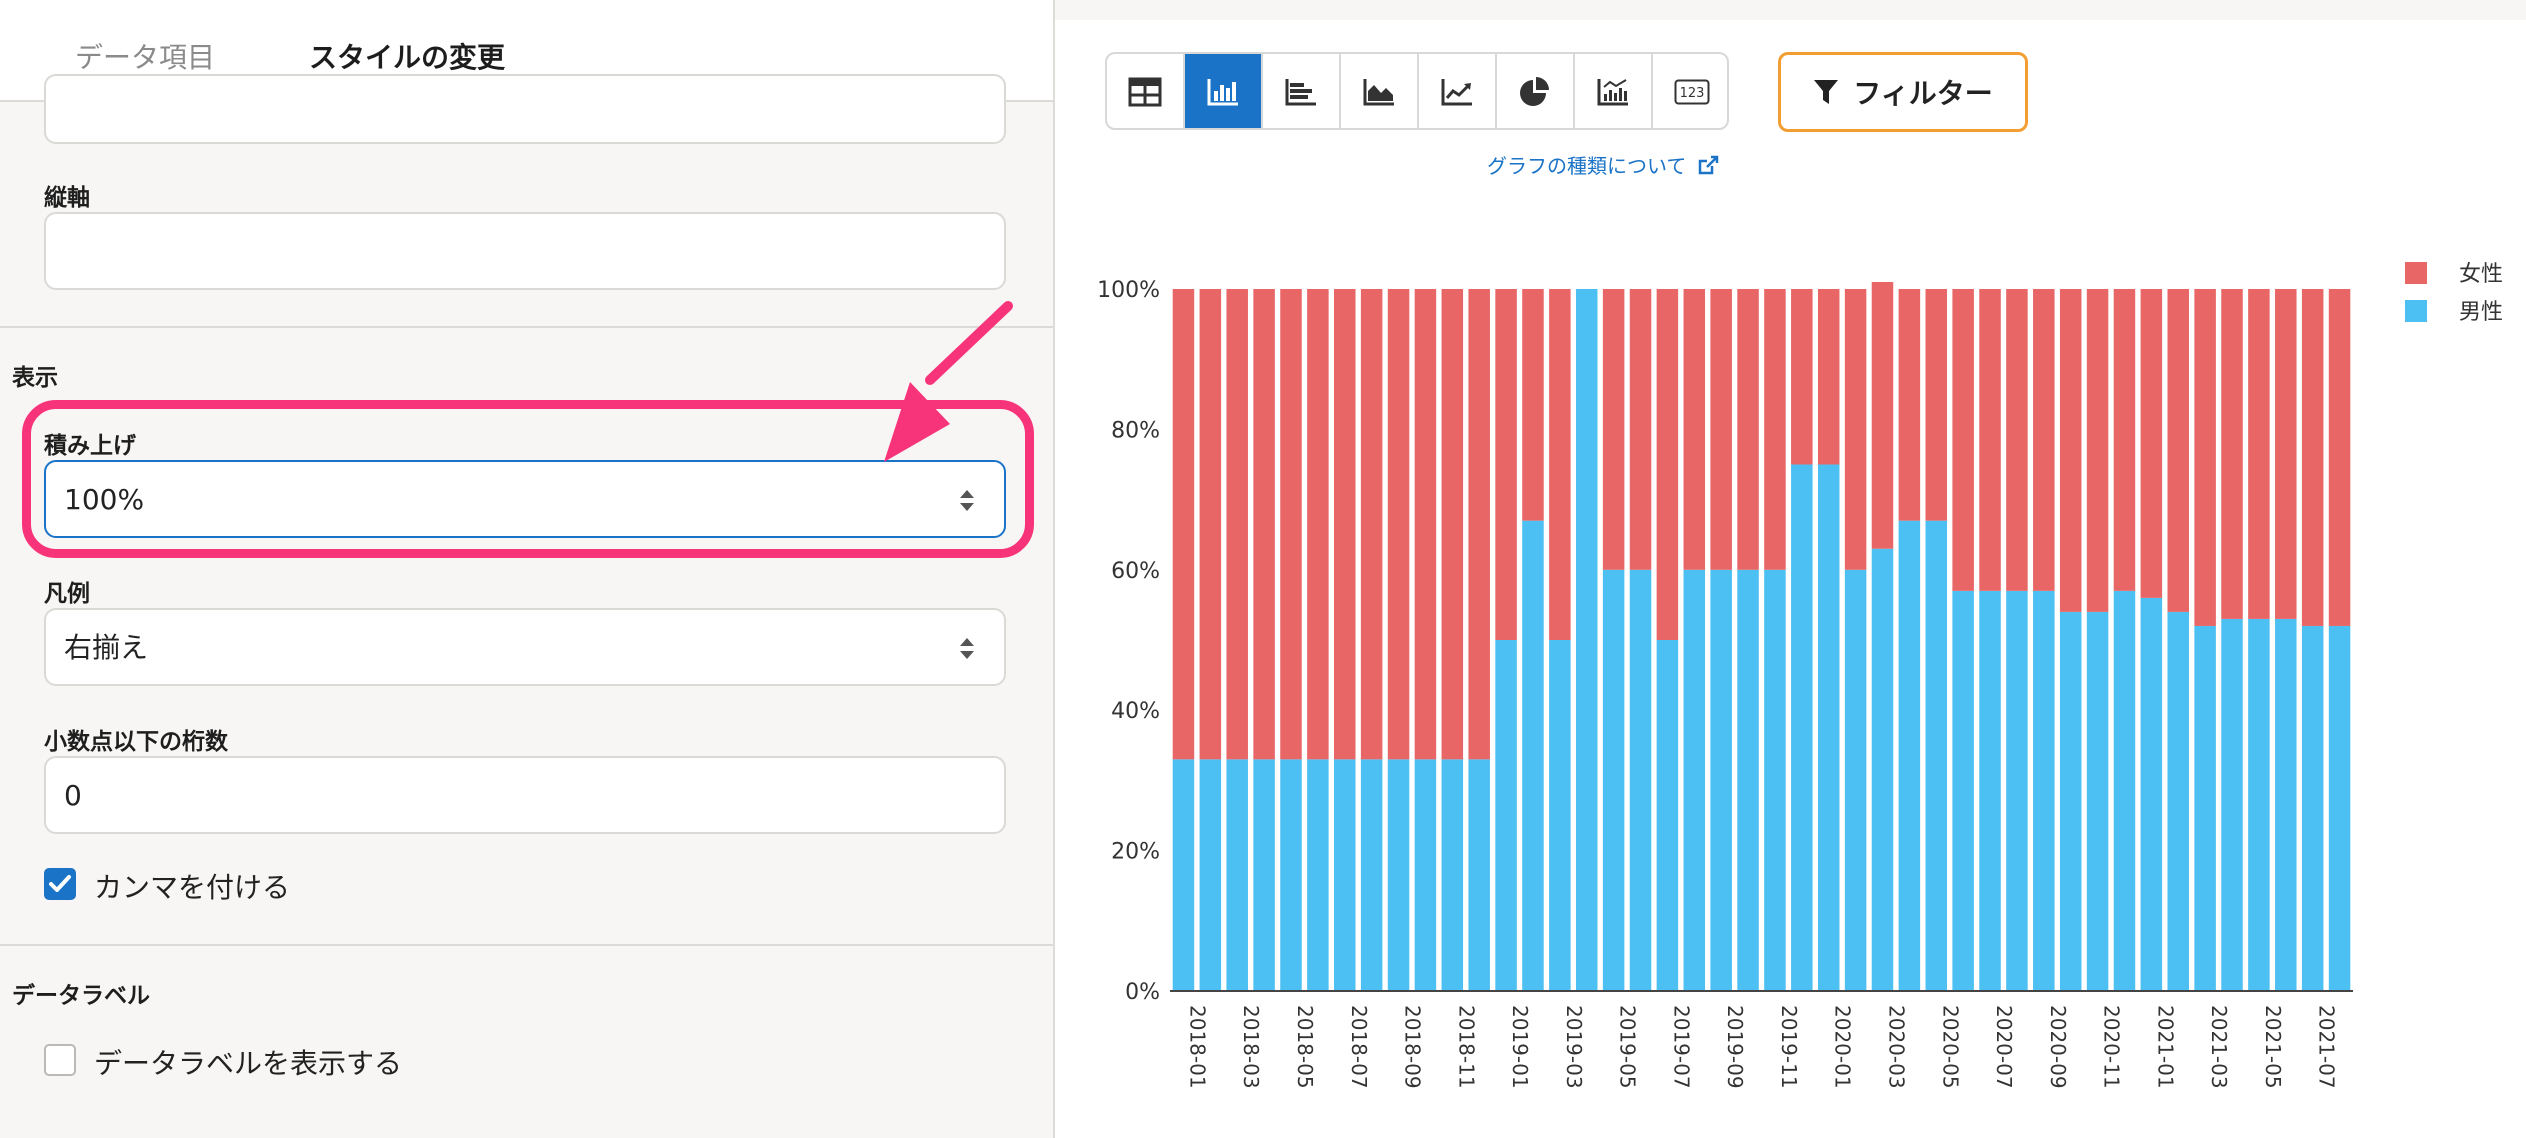  What do you see at coordinates (1692, 93) in the screenshot?
I see `number-icon-text: 123` at bounding box center [1692, 93].